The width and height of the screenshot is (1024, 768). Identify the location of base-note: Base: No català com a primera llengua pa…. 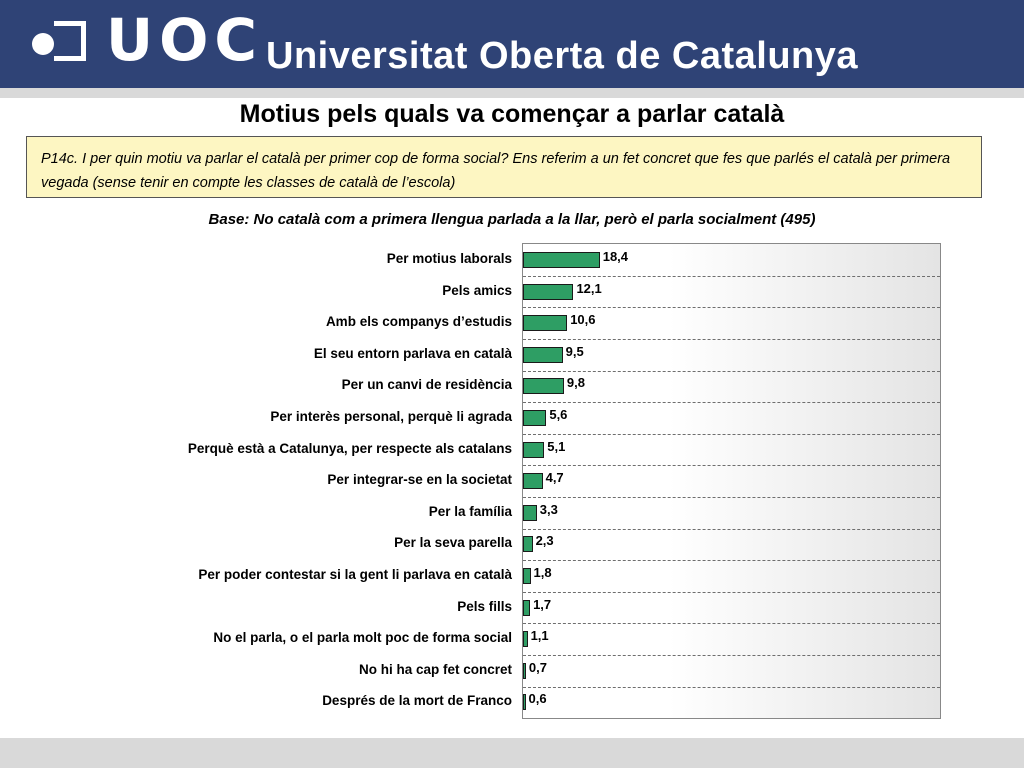
(512, 219).